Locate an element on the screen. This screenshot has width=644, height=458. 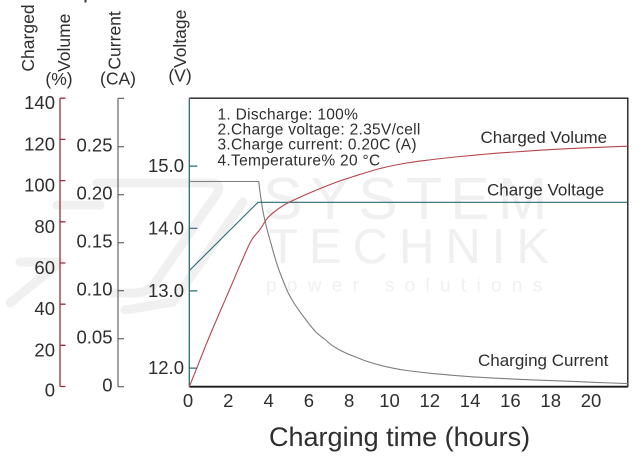
svg-text: Volume is located at coordinates (64, 43).